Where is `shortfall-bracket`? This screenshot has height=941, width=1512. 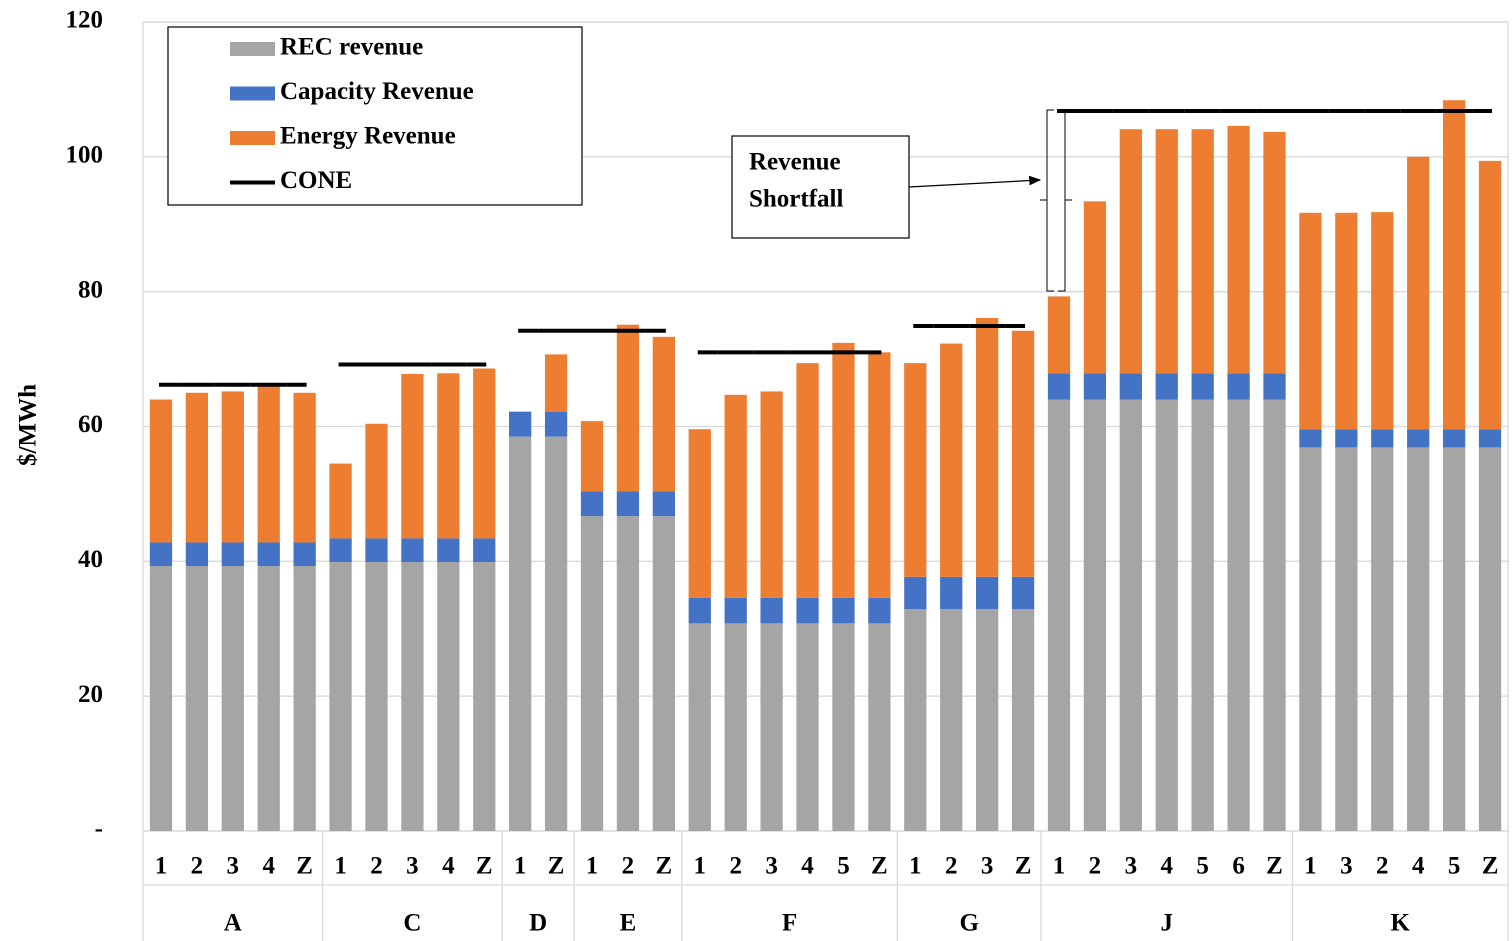 shortfall-bracket is located at coordinates (1056, 200).